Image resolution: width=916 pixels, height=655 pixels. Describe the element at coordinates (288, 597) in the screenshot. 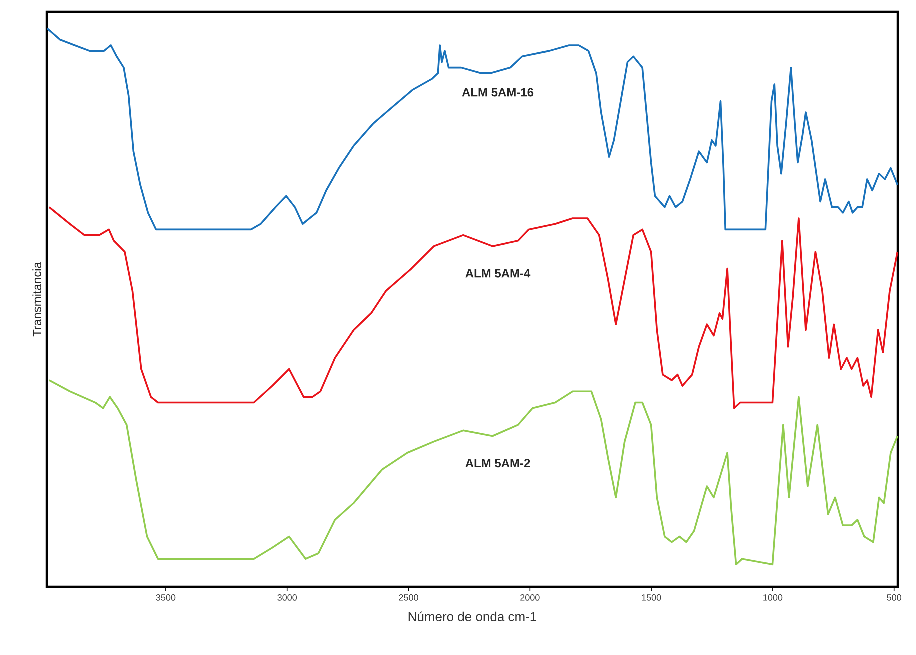

I see `x-tick-label: 3000` at that location.